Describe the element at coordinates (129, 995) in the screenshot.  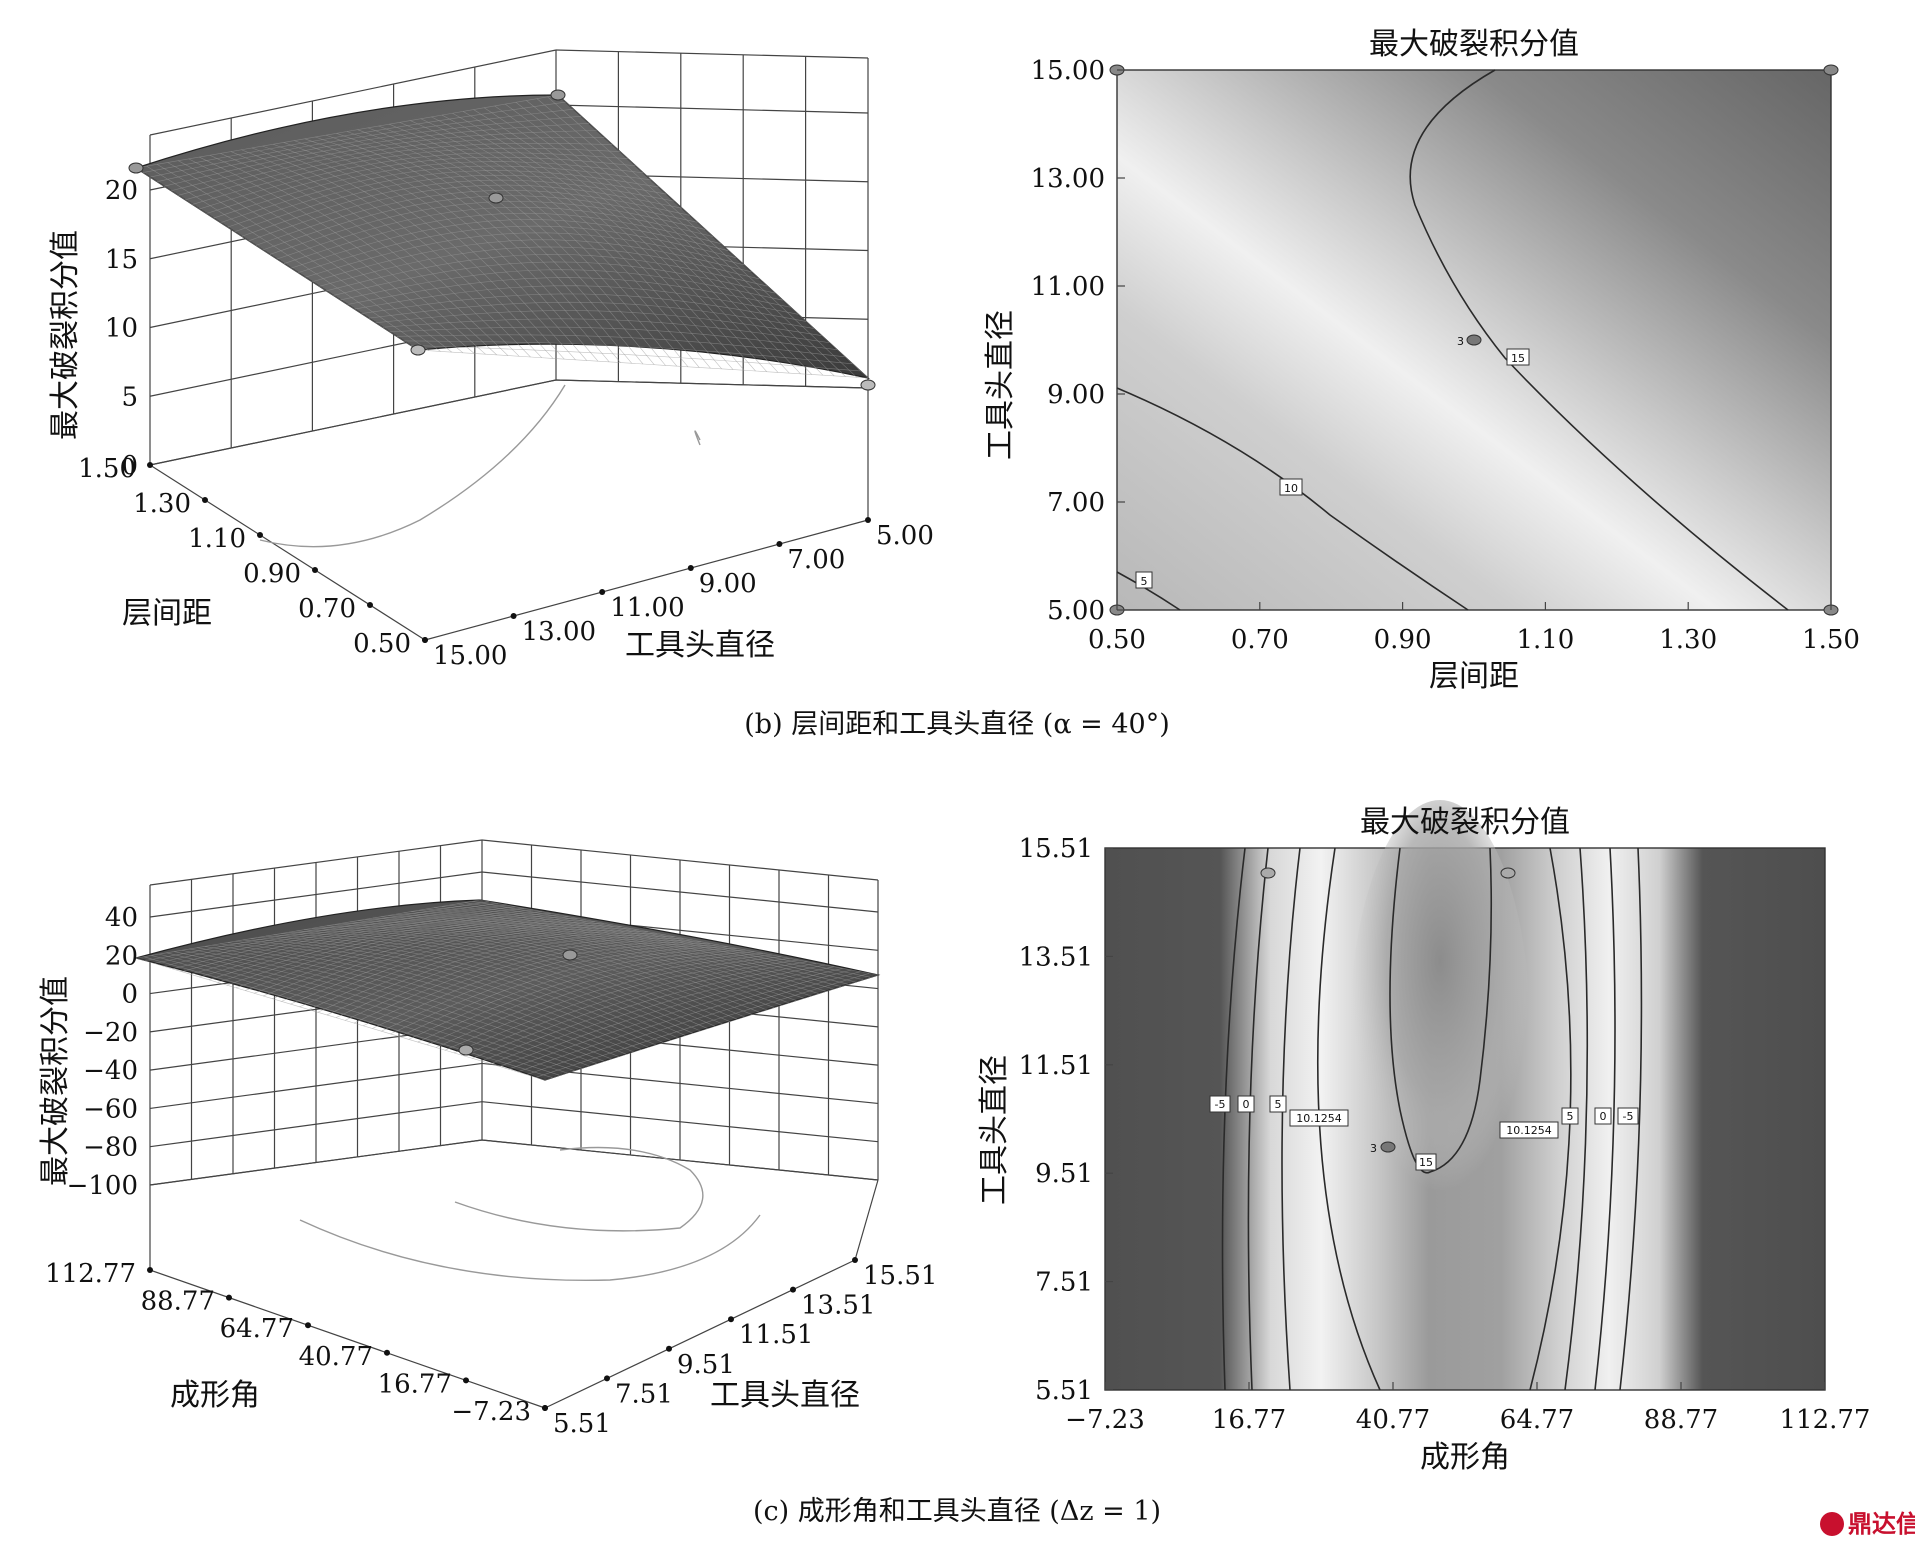
I see `panel-c-3d-z-tick: 0` at that location.